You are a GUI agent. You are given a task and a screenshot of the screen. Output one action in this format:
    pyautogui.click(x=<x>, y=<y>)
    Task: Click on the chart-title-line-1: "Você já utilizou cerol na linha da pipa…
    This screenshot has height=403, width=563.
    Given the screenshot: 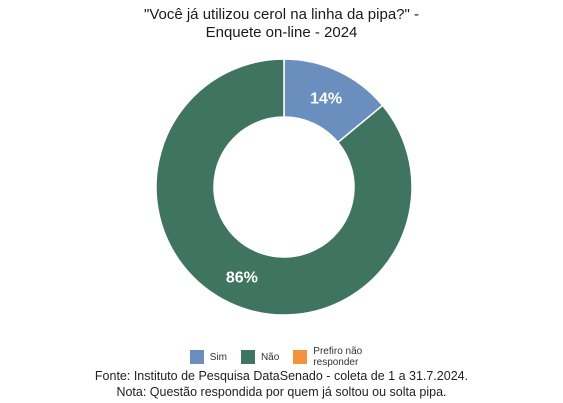 What is the action you would take?
    pyautogui.click(x=281, y=14)
    